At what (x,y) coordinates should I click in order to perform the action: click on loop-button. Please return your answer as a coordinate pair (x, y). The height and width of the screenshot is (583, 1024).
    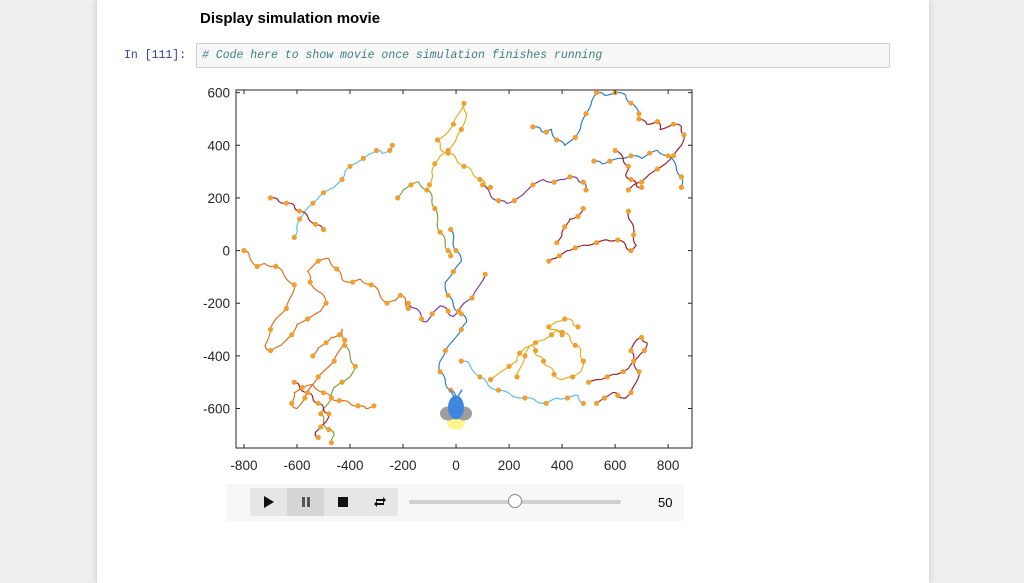
    Looking at the image, I should click on (379, 502).